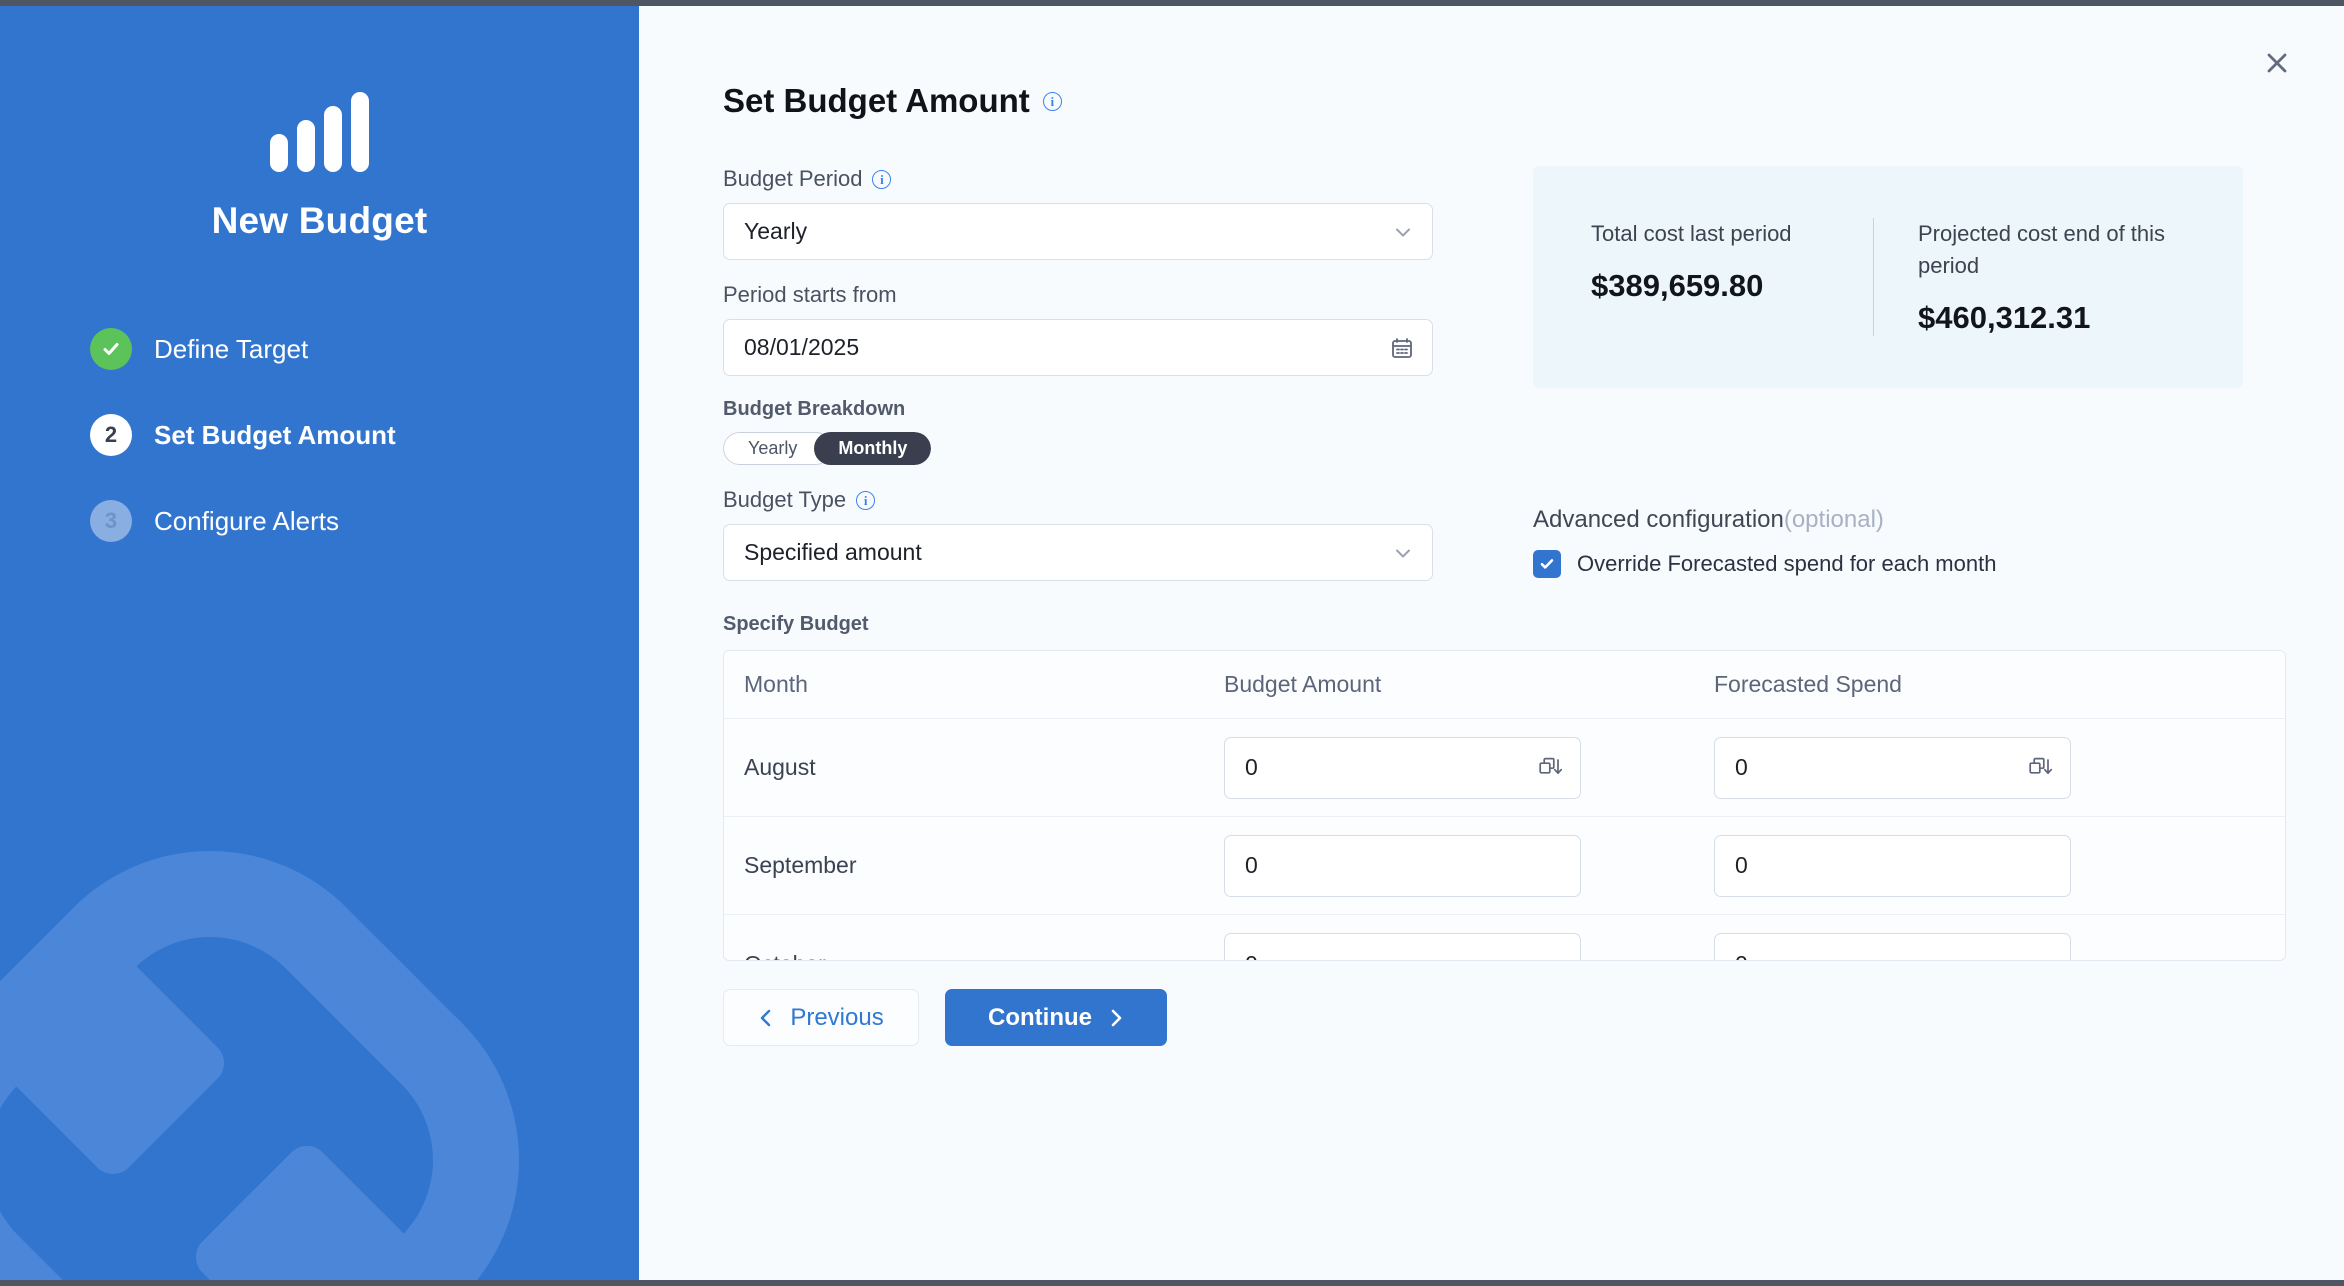  What do you see at coordinates (2042, 249) in the screenshot?
I see `summary-label: Projected cost end of this period` at bounding box center [2042, 249].